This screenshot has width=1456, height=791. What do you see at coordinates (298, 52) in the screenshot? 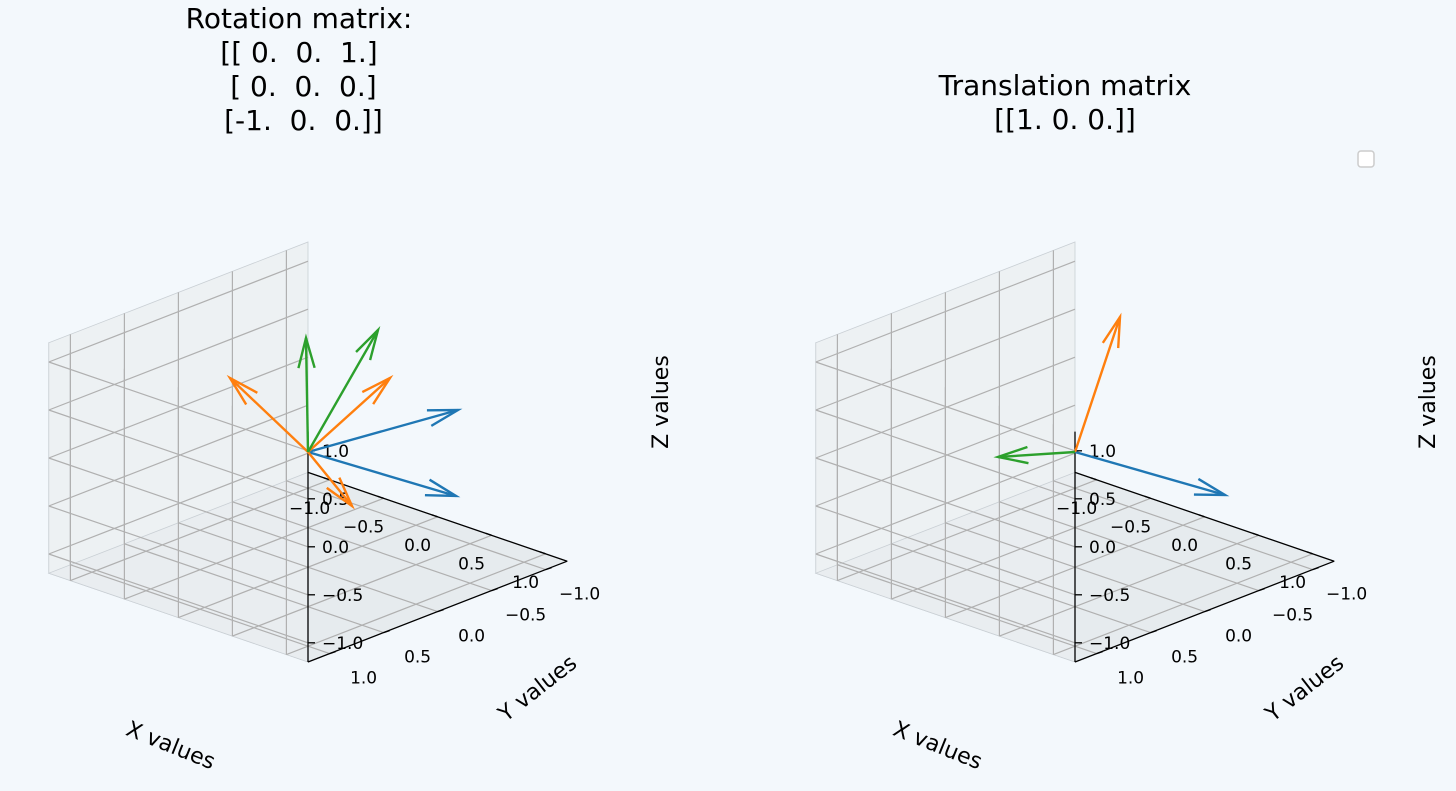
I see `chart-title-line: [[ 0. 0. 1.]` at bounding box center [298, 52].